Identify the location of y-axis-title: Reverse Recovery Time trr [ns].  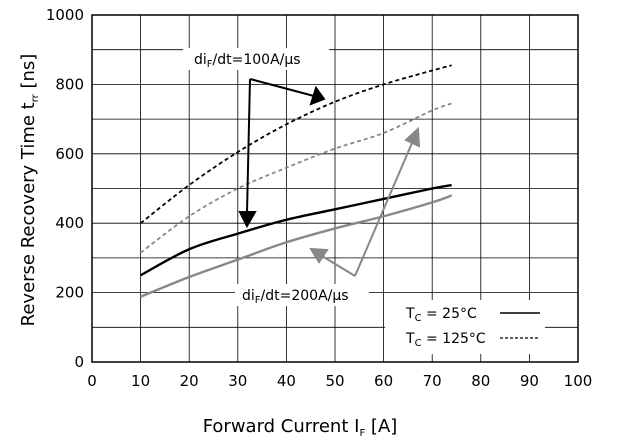
(29, 190).